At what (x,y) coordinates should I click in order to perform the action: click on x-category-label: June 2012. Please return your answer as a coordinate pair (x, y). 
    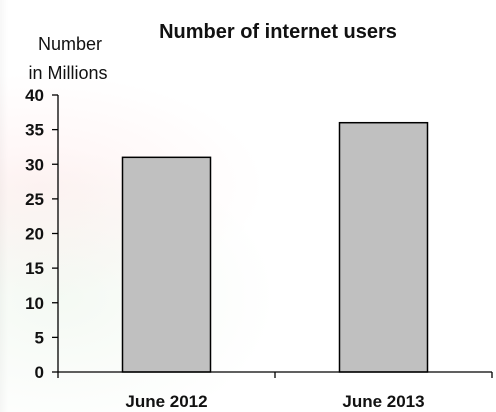
    Looking at the image, I should click on (166, 401).